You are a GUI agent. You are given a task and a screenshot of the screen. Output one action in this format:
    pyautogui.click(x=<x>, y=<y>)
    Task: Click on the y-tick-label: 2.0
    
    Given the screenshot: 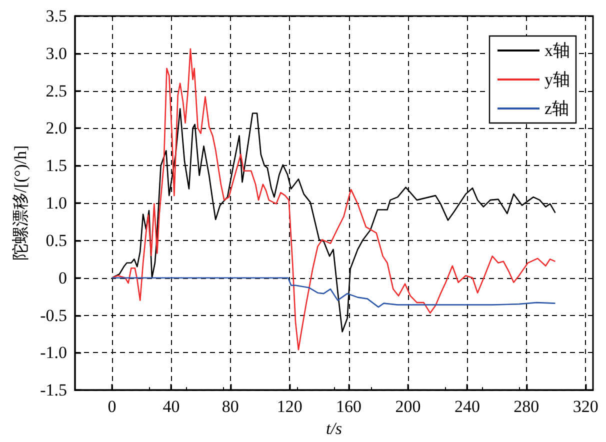 What is the action you would take?
    pyautogui.click(x=56, y=128)
    